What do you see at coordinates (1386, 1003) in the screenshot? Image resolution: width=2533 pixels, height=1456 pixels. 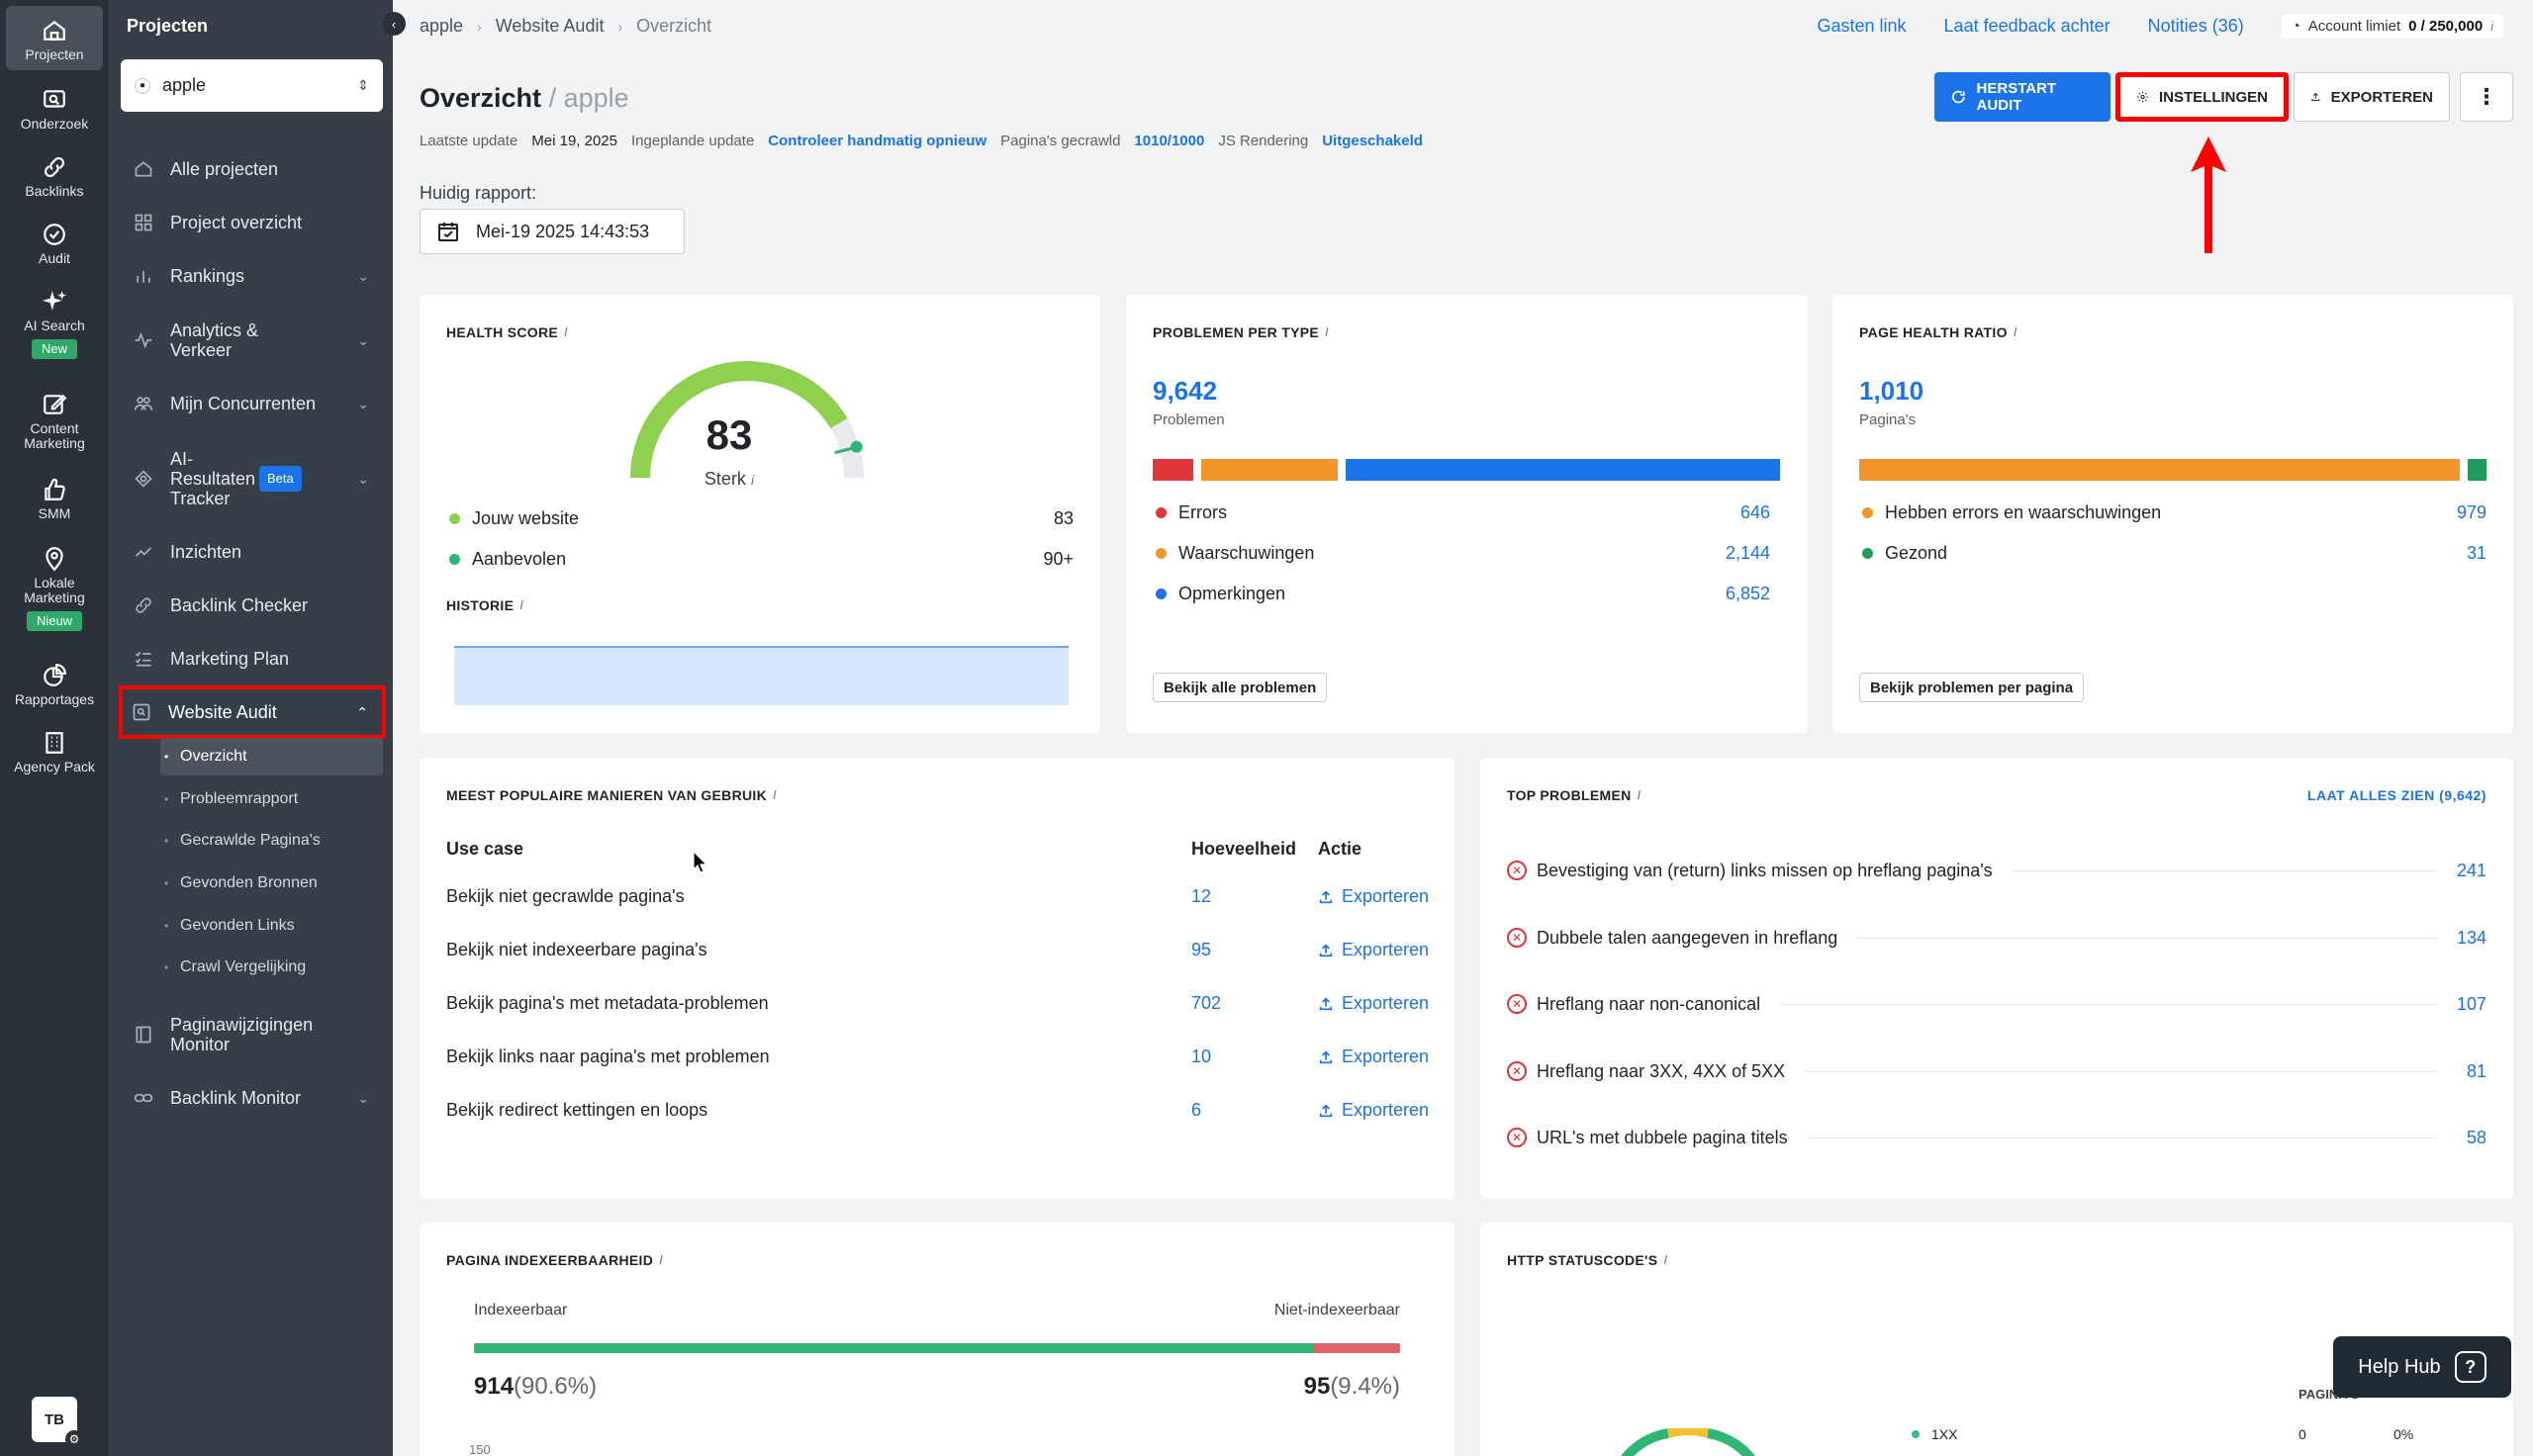 I see `export-link-label: Exporteren` at bounding box center [1386, 1003].